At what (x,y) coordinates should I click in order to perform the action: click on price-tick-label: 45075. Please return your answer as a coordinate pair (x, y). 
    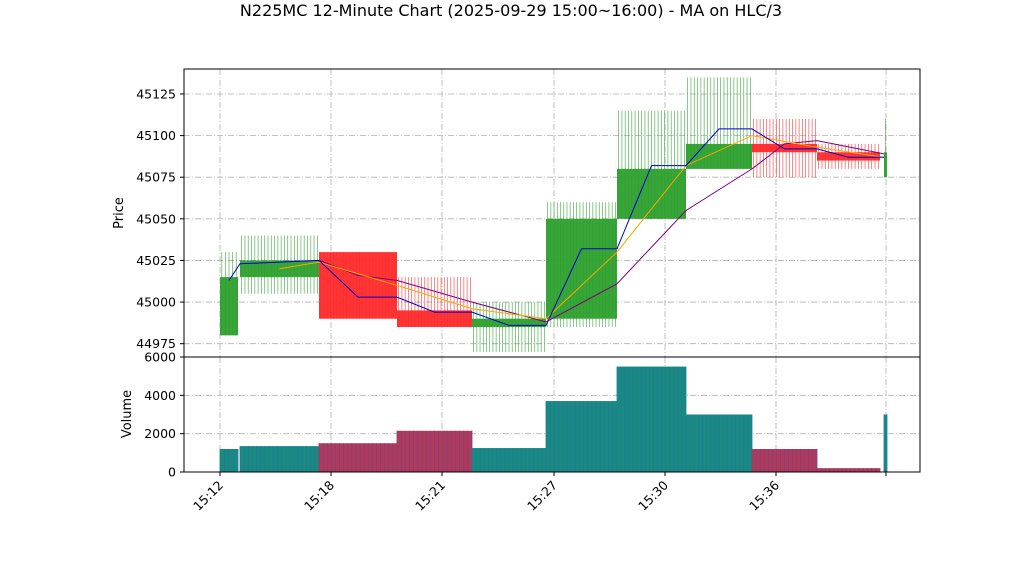
    Looking at the image, I should click on (156, 177).